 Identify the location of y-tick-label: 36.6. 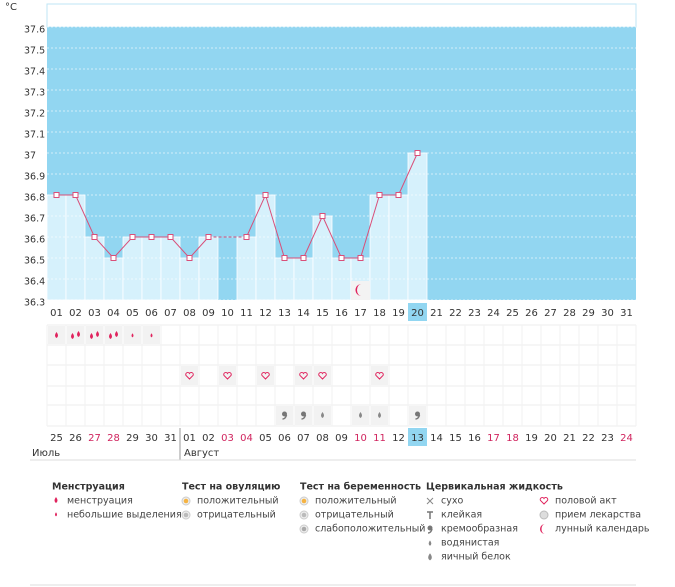
(34, 240).